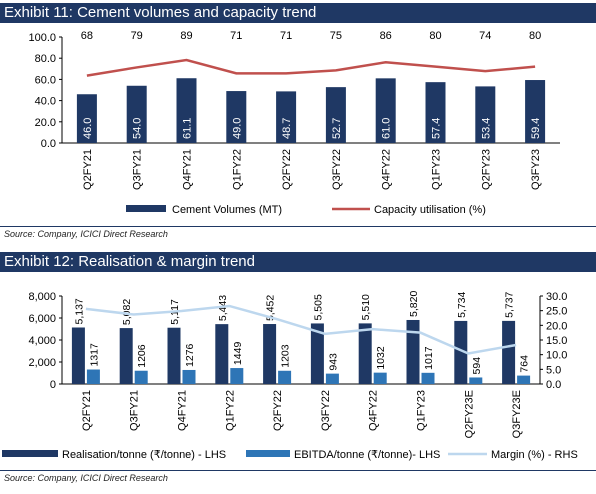  What do you see at coordinates (271, 308) in the screenshot?
I see `realisation-data-label: 5,452` at bounding box center [271, 308].